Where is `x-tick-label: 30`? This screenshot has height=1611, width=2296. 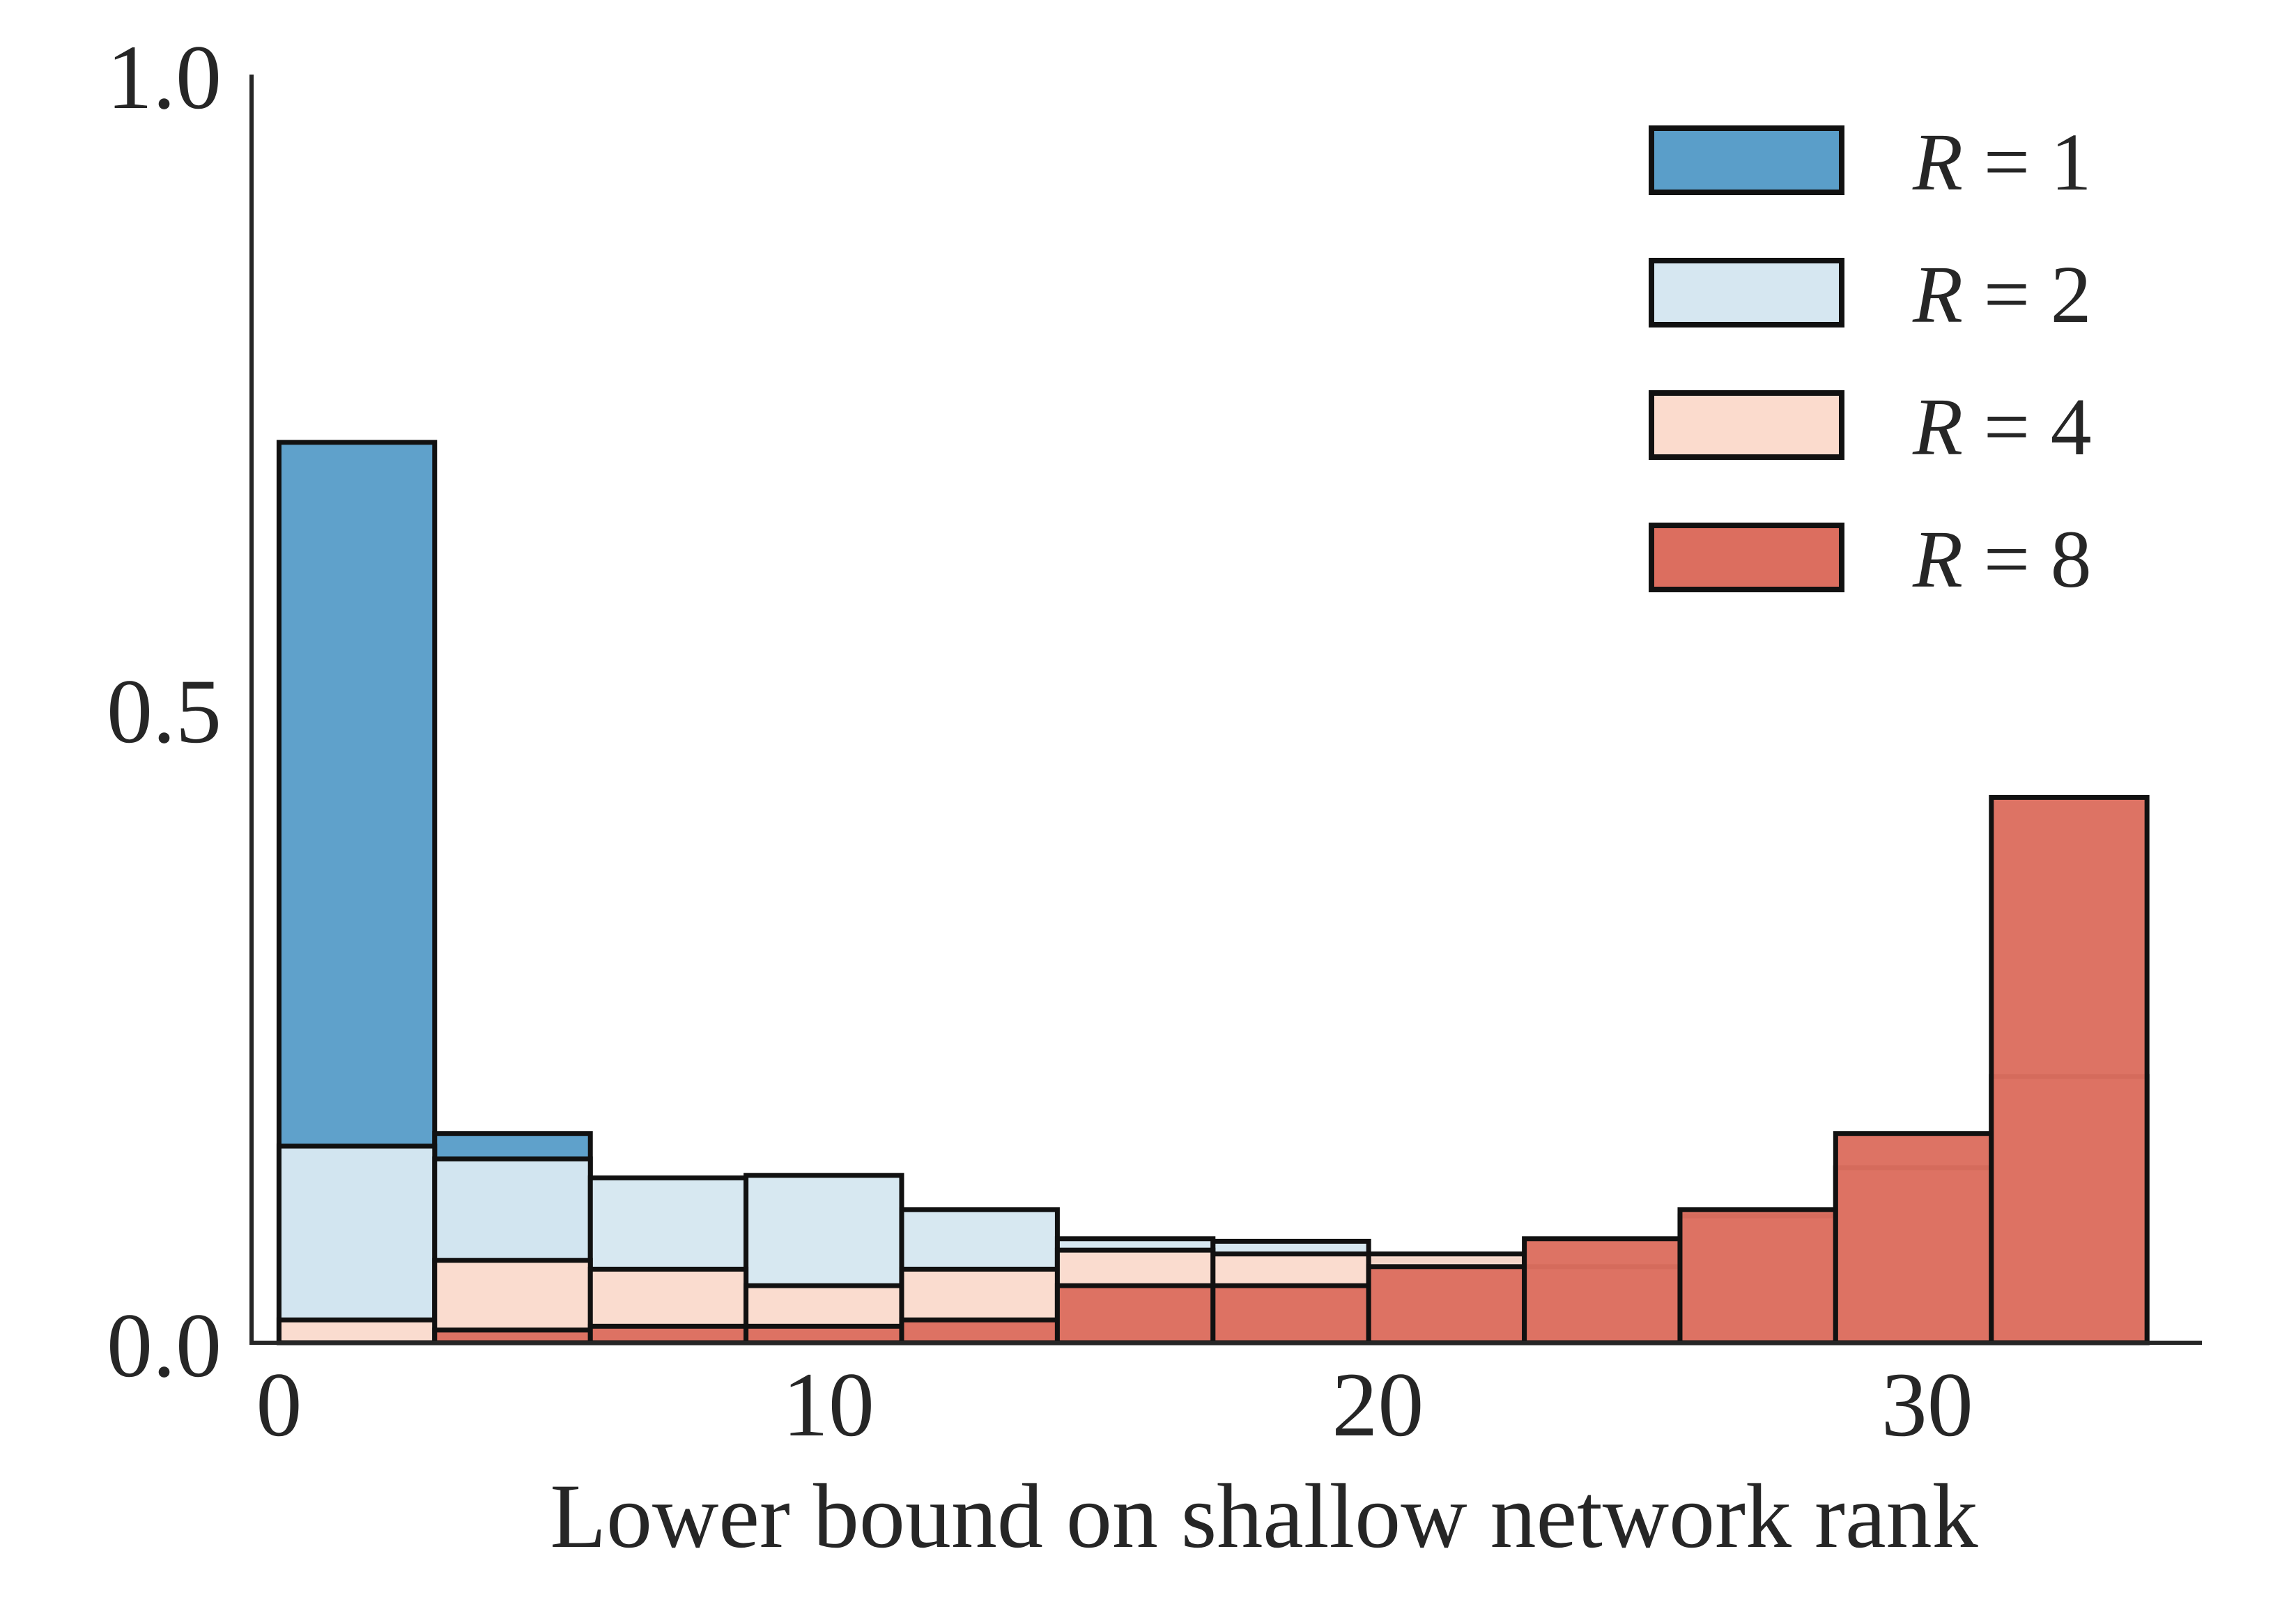
x-tick-label: 30 is located at coordinates (1927, 1405).